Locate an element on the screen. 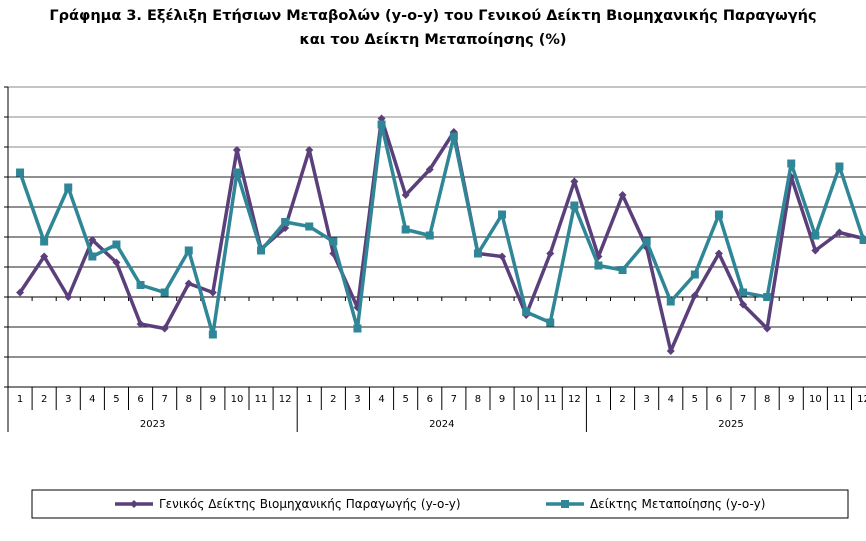 Image resolution: width=866 pixels, height=541 pixels. legend-label-2: Δείκτης Μεταποίησης (y-o-y) is located at coordinates (677, 504).